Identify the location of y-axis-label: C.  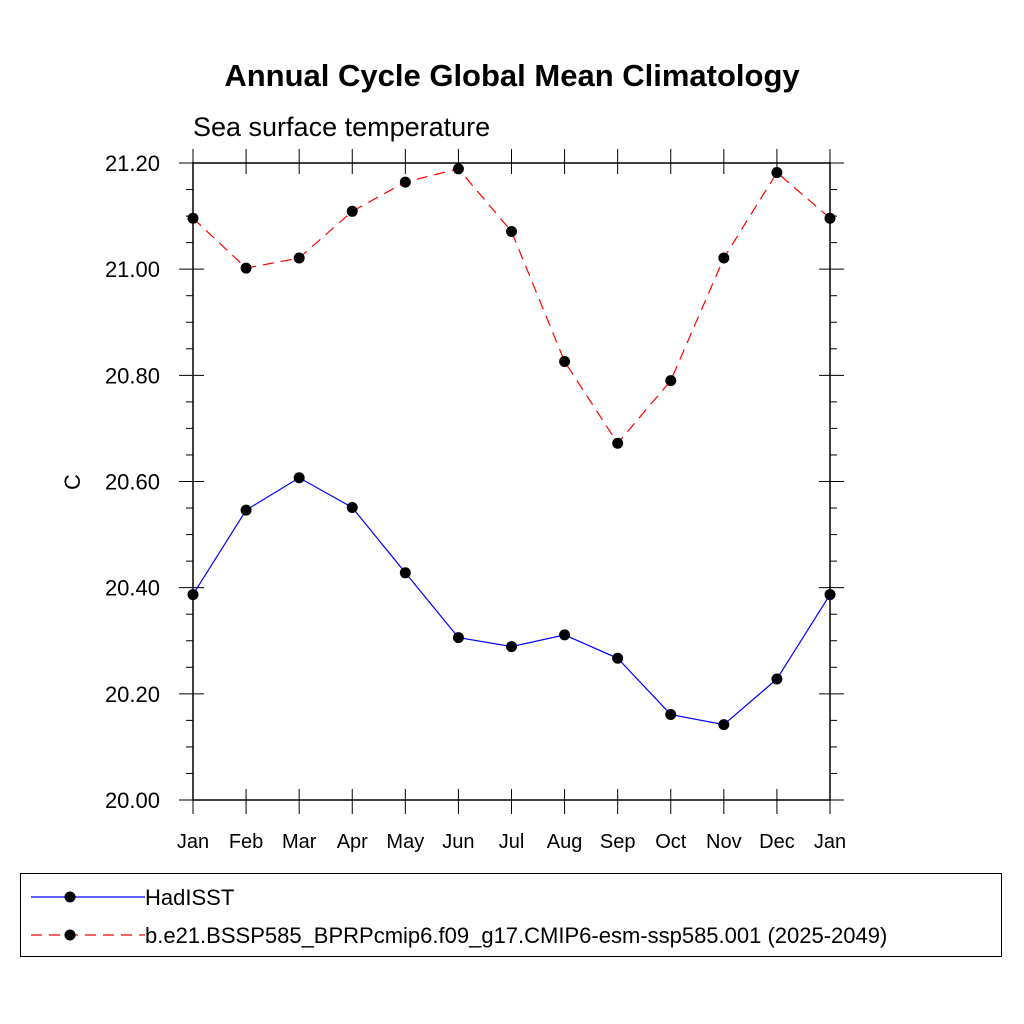
(72, 482).